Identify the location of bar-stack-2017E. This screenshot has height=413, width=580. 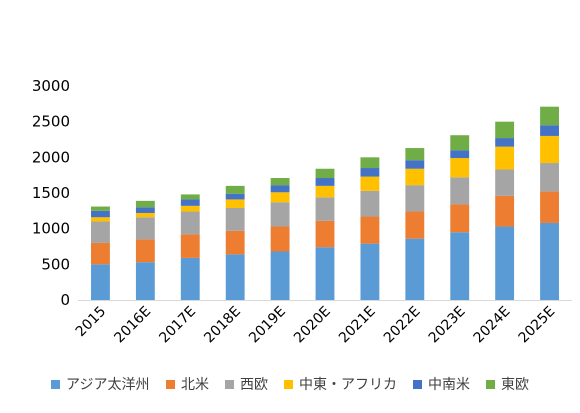
(190, 247).